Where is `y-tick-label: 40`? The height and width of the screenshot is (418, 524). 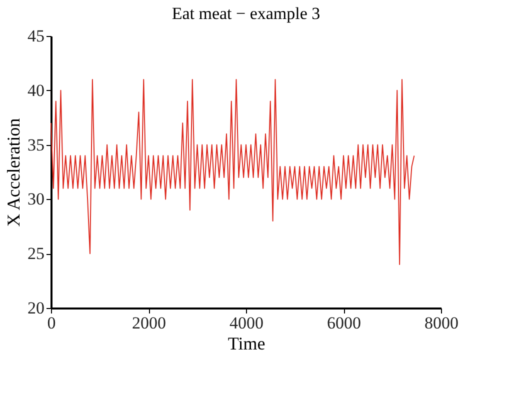
y-tick-label: 40 is located at coordinates (36, 90).